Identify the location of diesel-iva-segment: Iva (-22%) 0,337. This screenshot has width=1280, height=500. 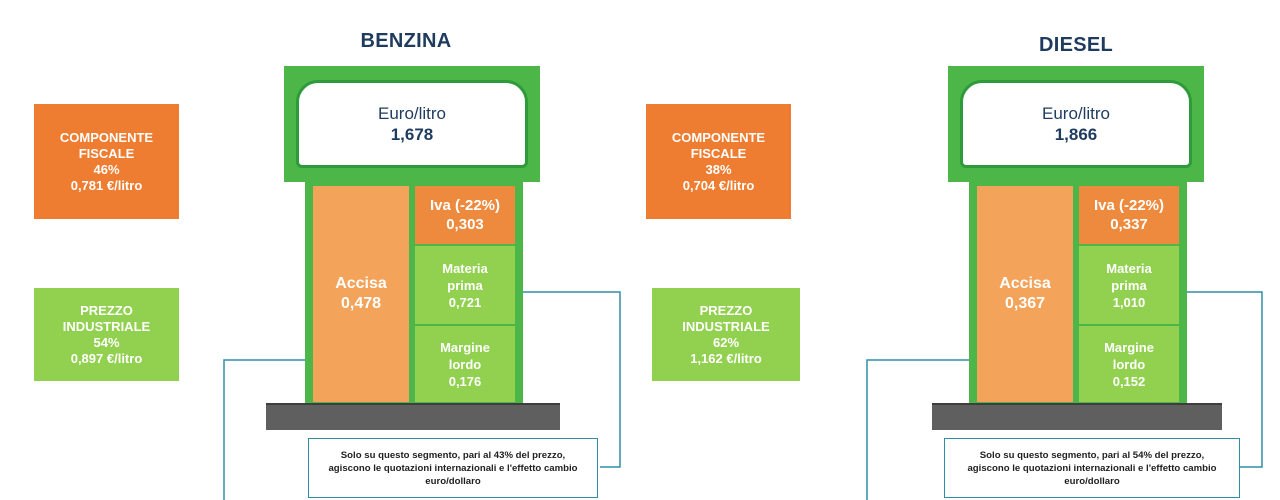
(1129, 215).